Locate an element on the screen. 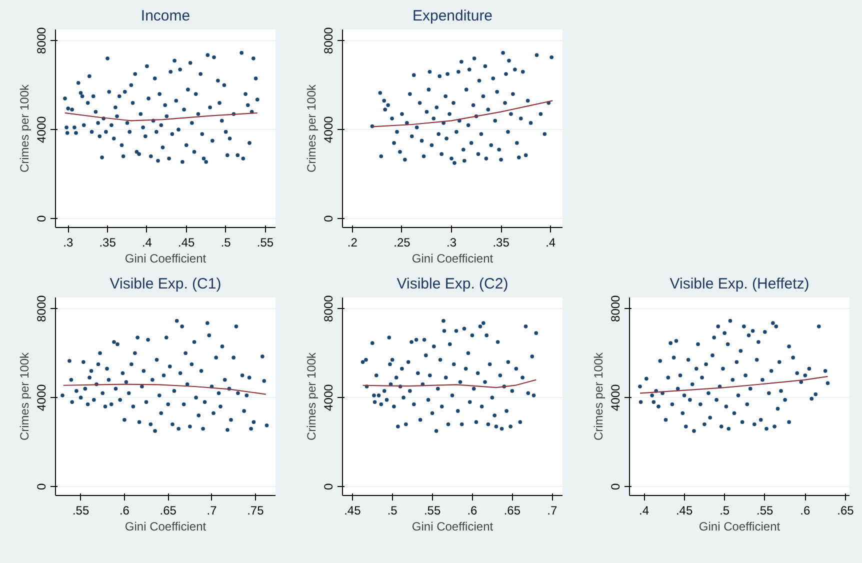 The image size is (862, 563). x-tick-label: .25 is located at coordinates (402, 243).